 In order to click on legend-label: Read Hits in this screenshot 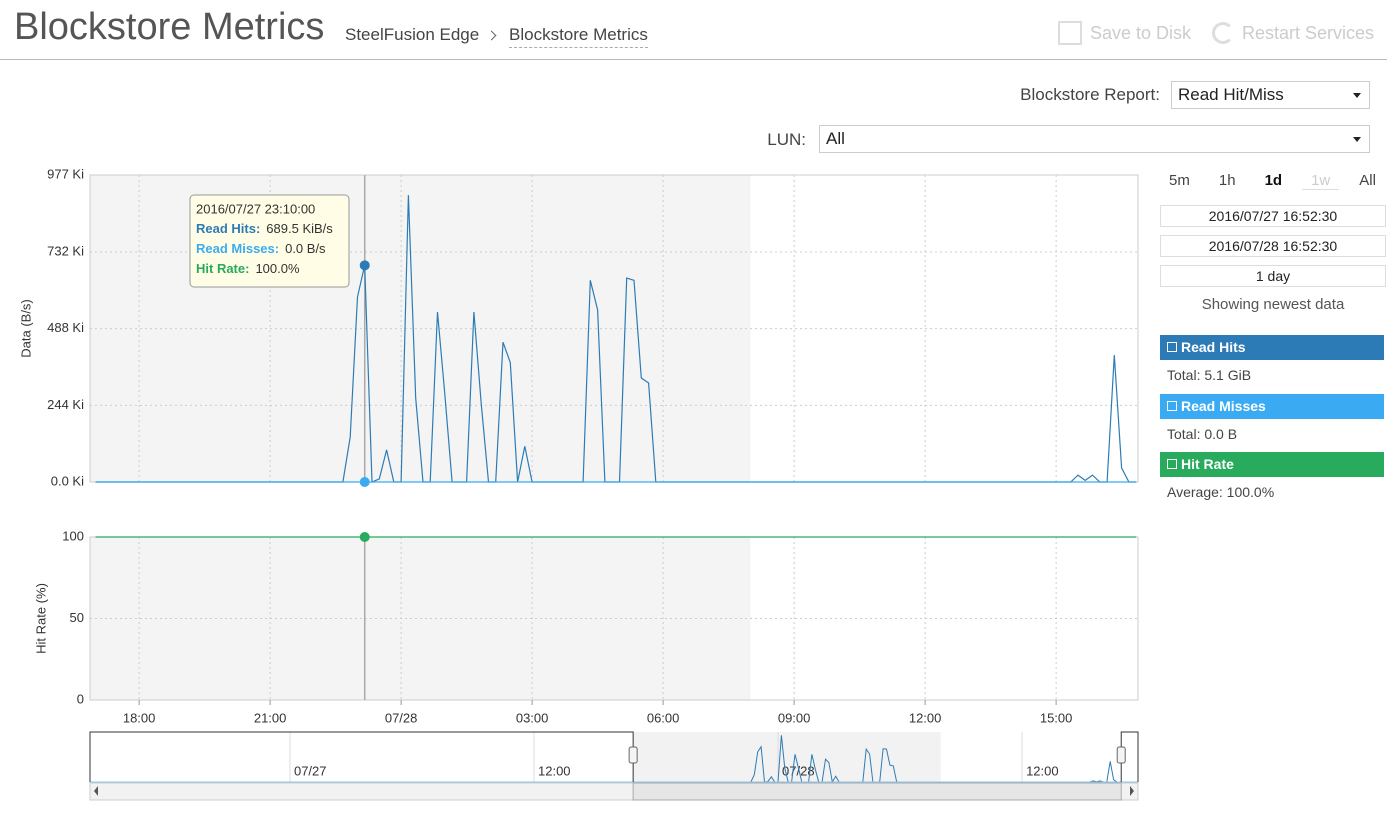, I will do `click(1213, 347)`.